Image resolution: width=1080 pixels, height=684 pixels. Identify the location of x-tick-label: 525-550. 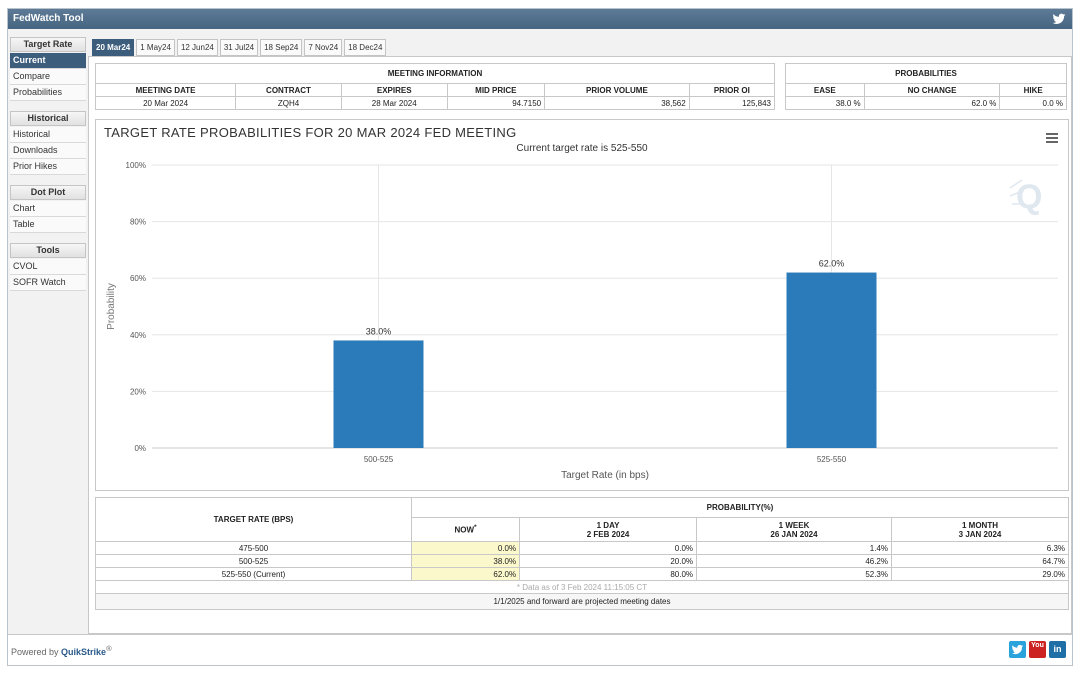
(832, 459).